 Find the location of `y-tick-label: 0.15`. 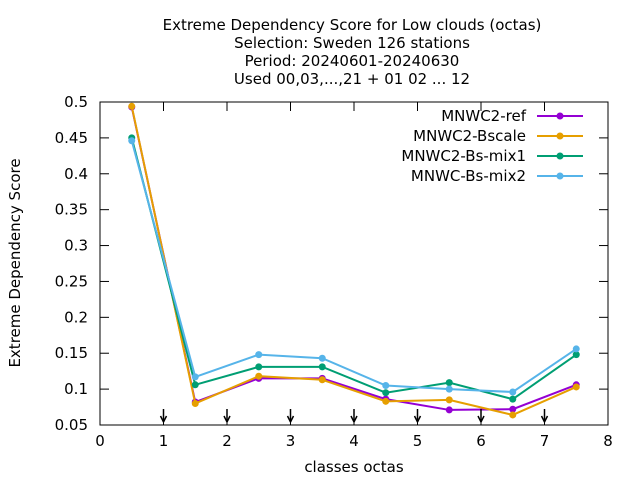

y-tick-label: 0.15 is located at coordinates (71, 353).